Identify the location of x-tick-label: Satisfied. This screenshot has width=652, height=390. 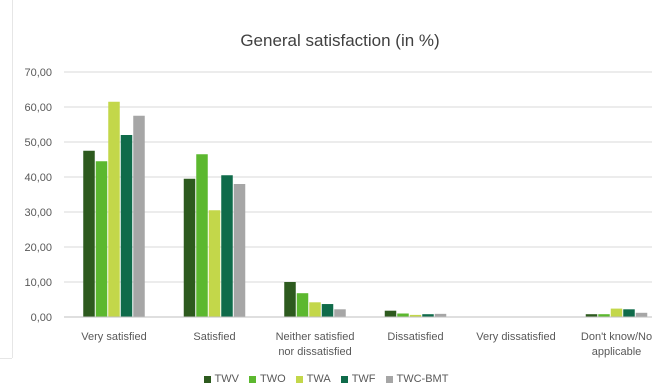
(214, 337).